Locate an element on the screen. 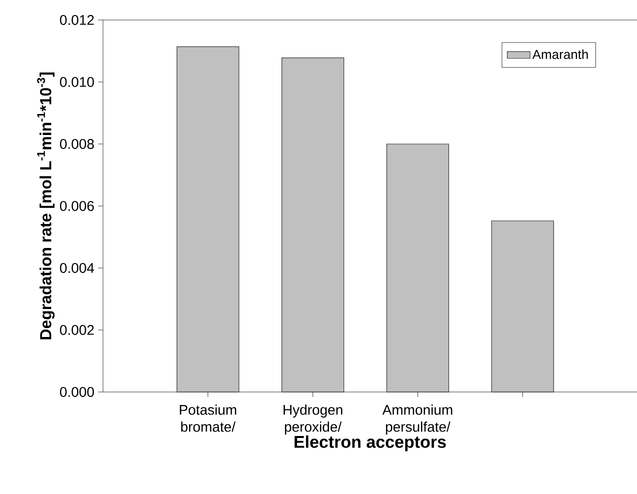  y-tick-label: 0.006 is located at coordinates (77, 206).